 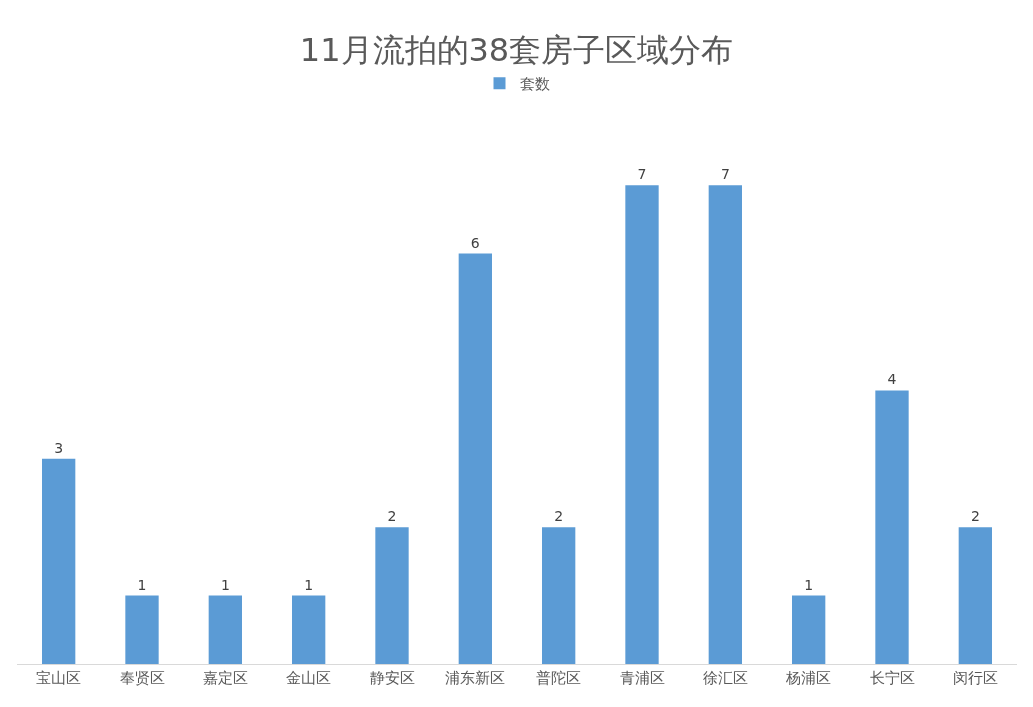 I want to click on x-tick-label: 普陀区, so click(x=559, y=678).